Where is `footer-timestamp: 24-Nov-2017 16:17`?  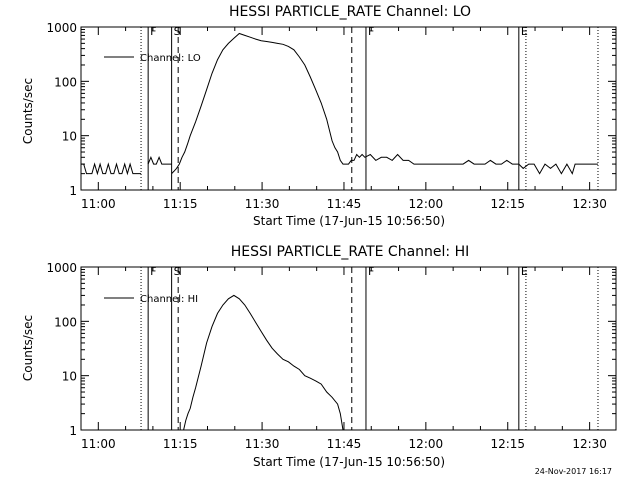
footer-timestamp: 24-Nov-2017 16:17 is located at coordinates (573, 471).